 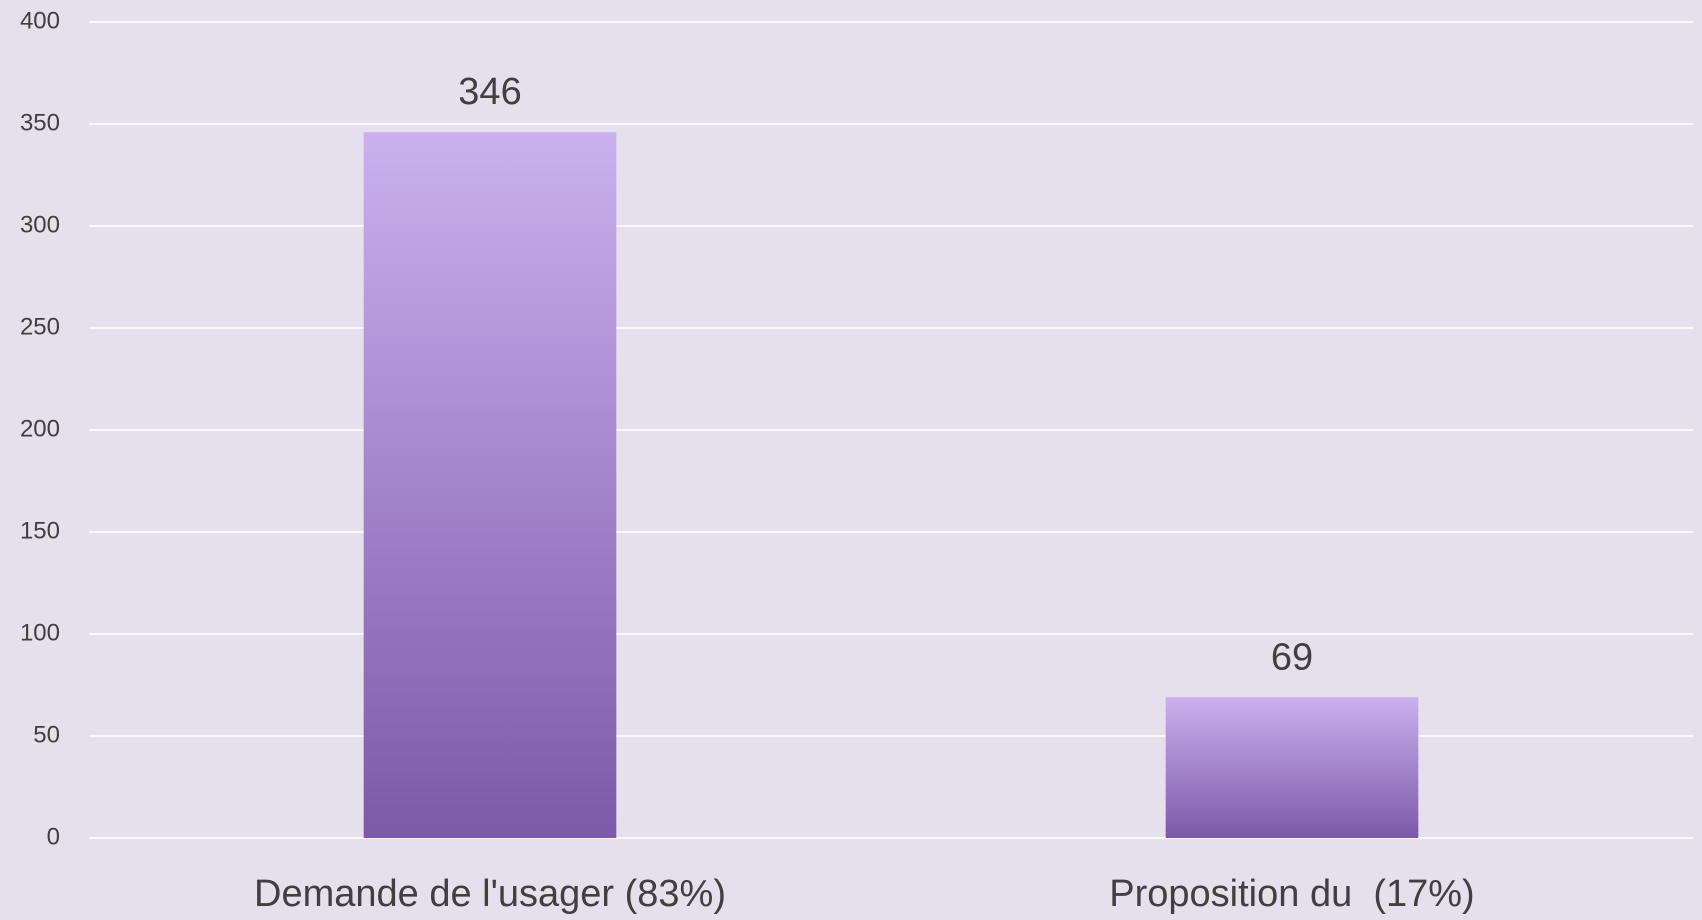 I want to click on value-label: 69, so click(x=1292, y=657).